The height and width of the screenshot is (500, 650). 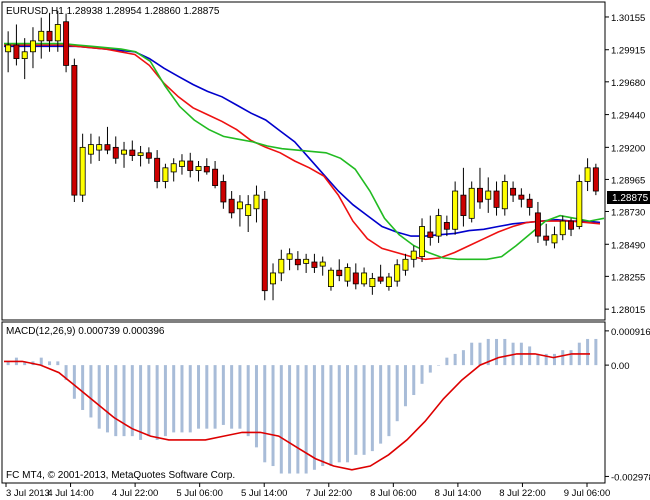 I want to click on current-price-badge: 1.28875, so click(x=628, y=197).